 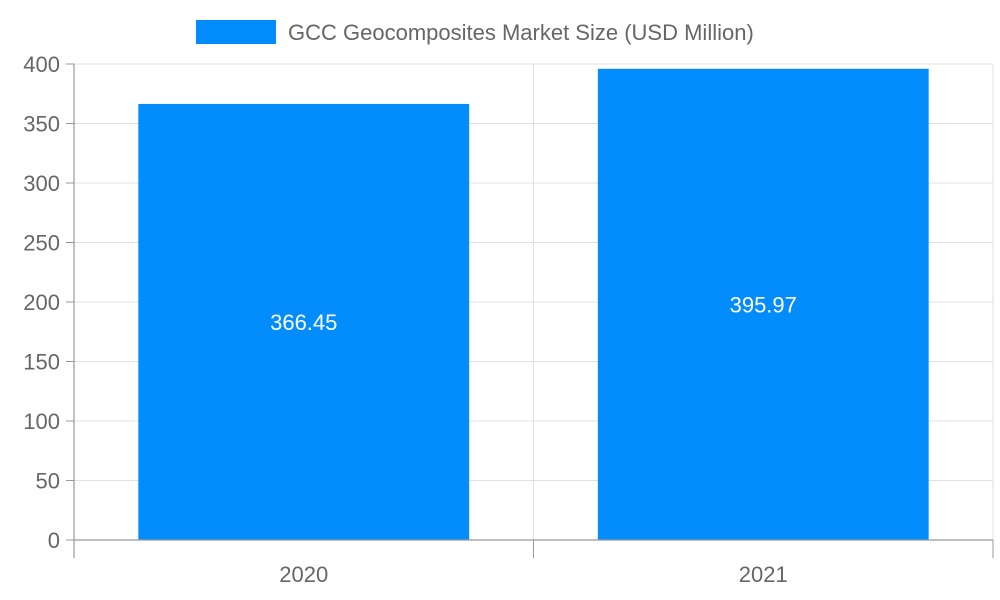 What do you see at coordinates (41, 124) in the screenshot?
I see `y-tick-label: 350` at bounding box center [41, 124].